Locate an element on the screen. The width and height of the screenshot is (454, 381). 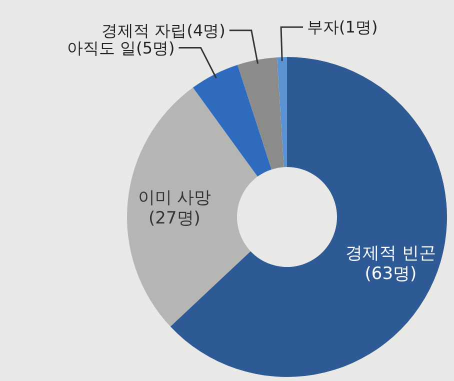
slice-label: 경제적 빈곤 is located at coordinates (391, 253).